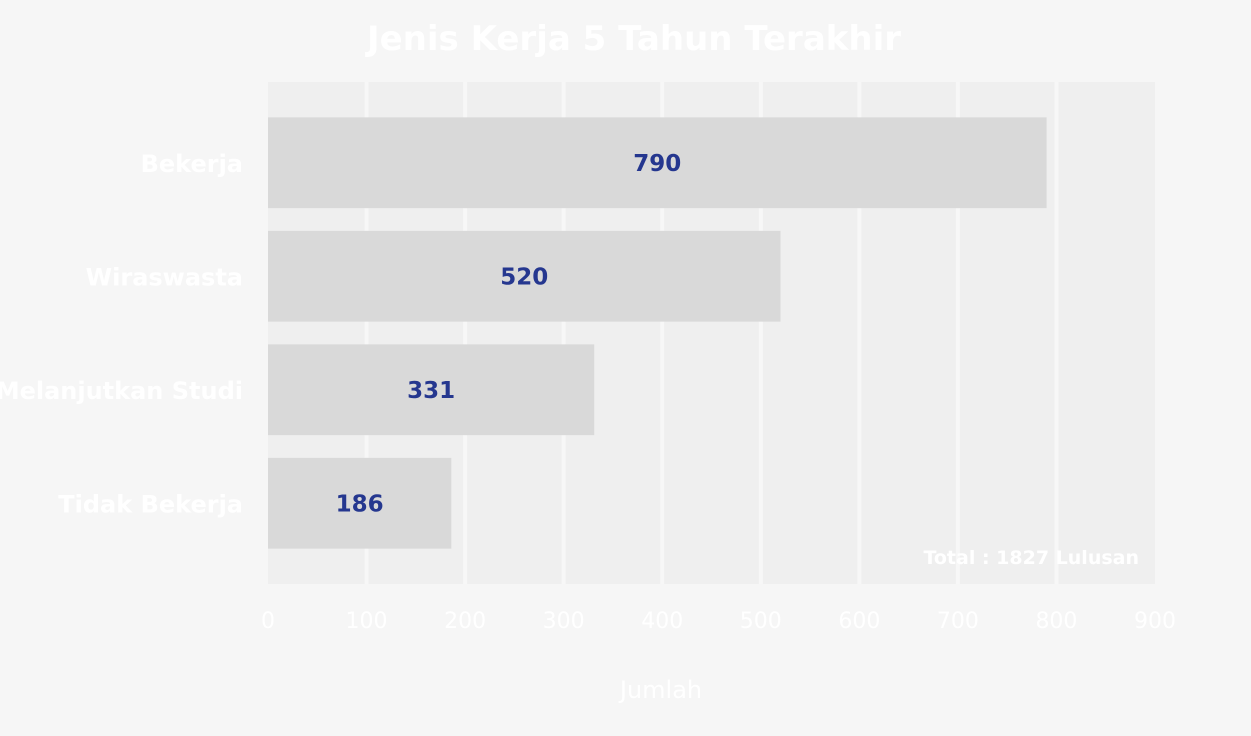 The width and height of the screenshot is (1251, 736). I want to click on x-tick-label: 300, so click(564, 621).